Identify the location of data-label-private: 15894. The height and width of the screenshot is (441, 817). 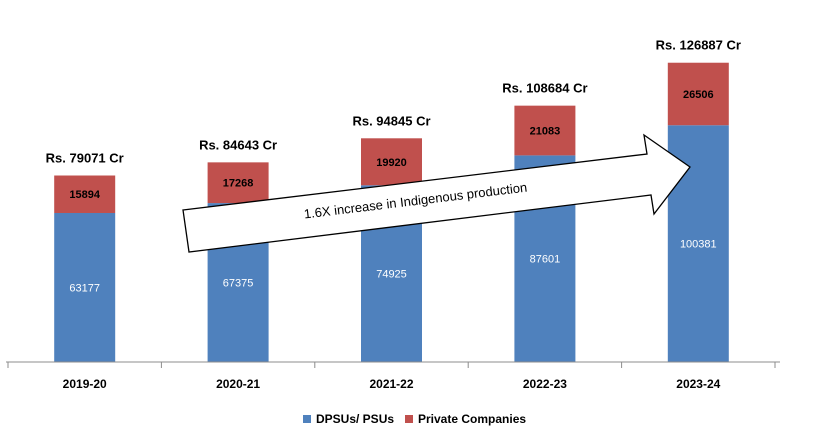
(84, 195).